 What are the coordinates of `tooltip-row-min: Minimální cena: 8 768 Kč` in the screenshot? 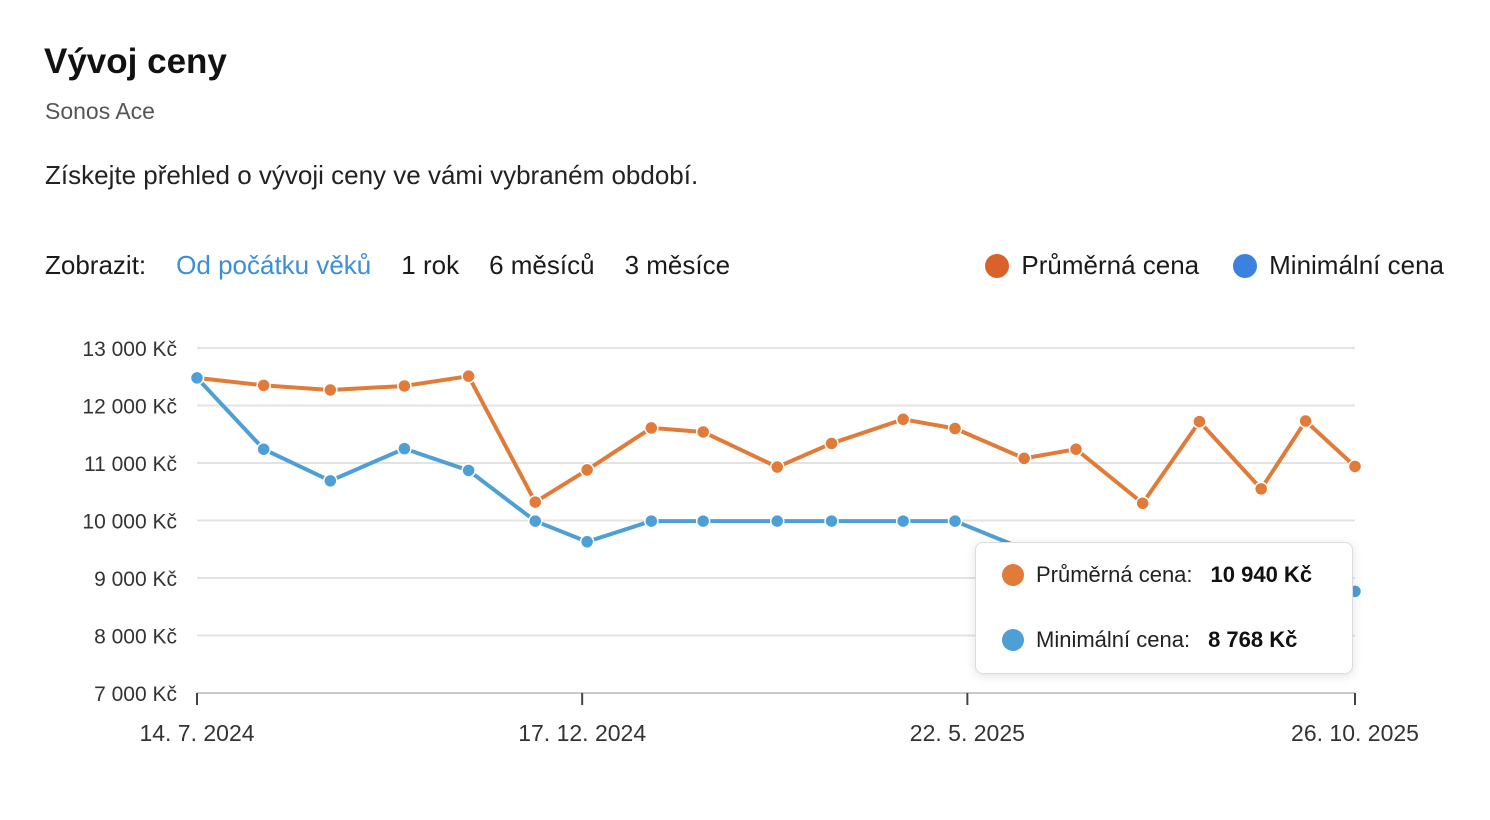 It's located at (1149, 640).